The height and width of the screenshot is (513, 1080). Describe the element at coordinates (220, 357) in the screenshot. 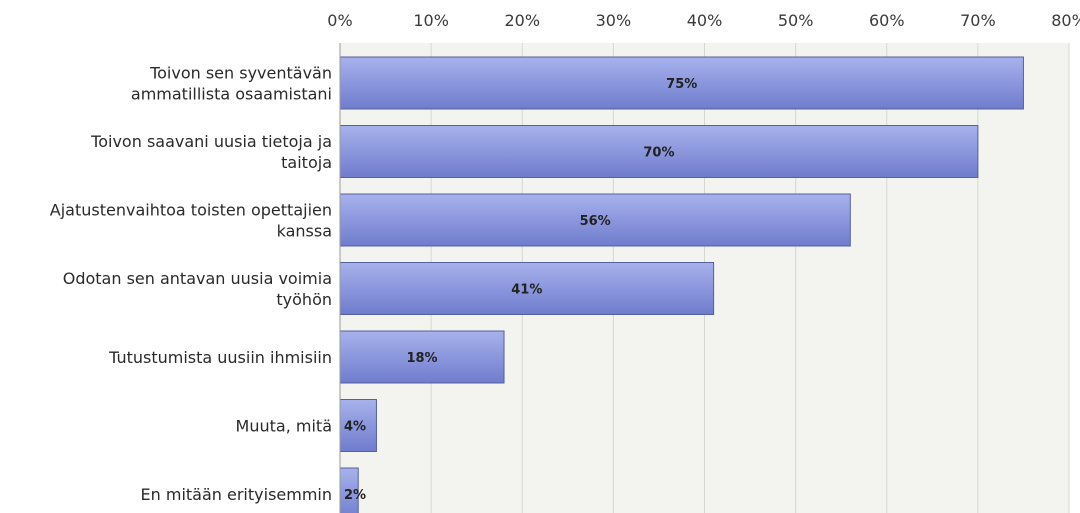

I see `category-label: Tutustumista uusiin ihmisiin` at that location.